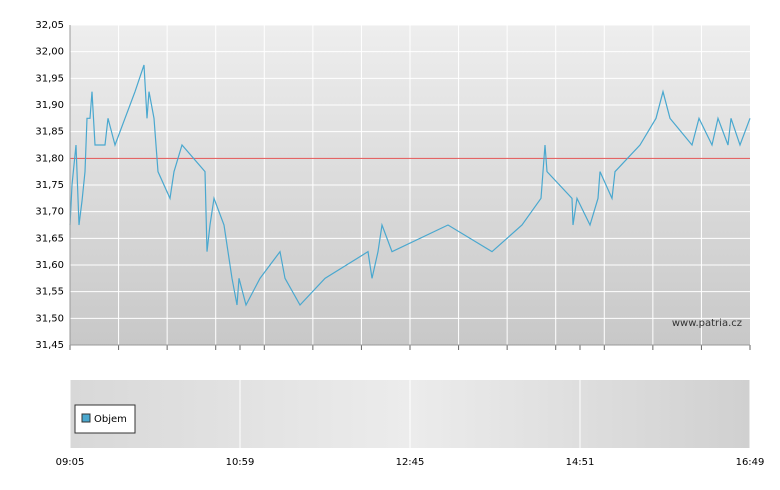 Image resolution: width=780 pixels, height=490 pixels. What do you see at coordinates (49, 132) in the screenshot?
I see `y-tick-label: 31,85` at bounding box center [49, 132].